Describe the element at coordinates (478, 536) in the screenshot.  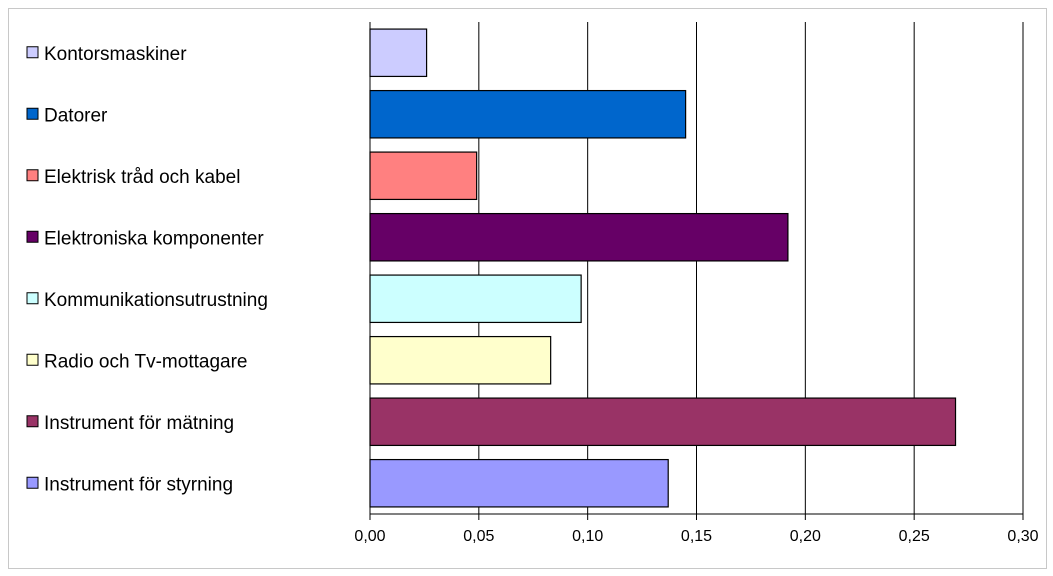
I see `x-tick-label: 0,05` at that location.